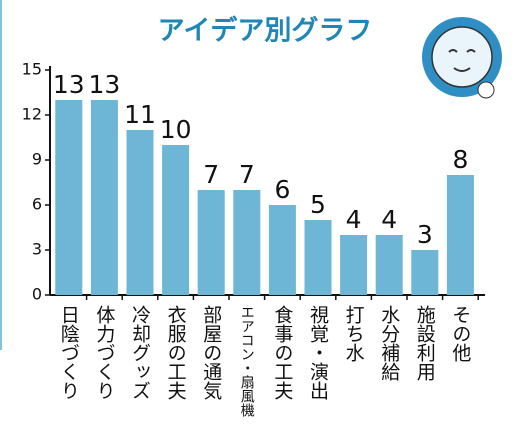  What do you see at coordinates (462, 58) in the screenshot?
I see `mascot` at bounding box center [462, 58].